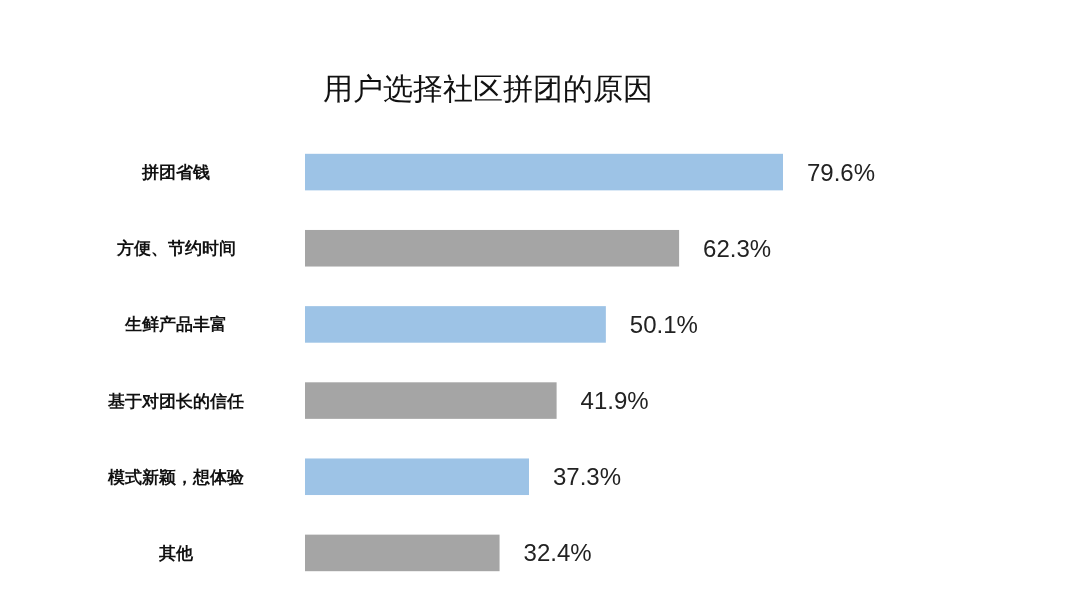 The image size is (1080, 608). I want to click on data-label: 32.4%, so click(557, 553).